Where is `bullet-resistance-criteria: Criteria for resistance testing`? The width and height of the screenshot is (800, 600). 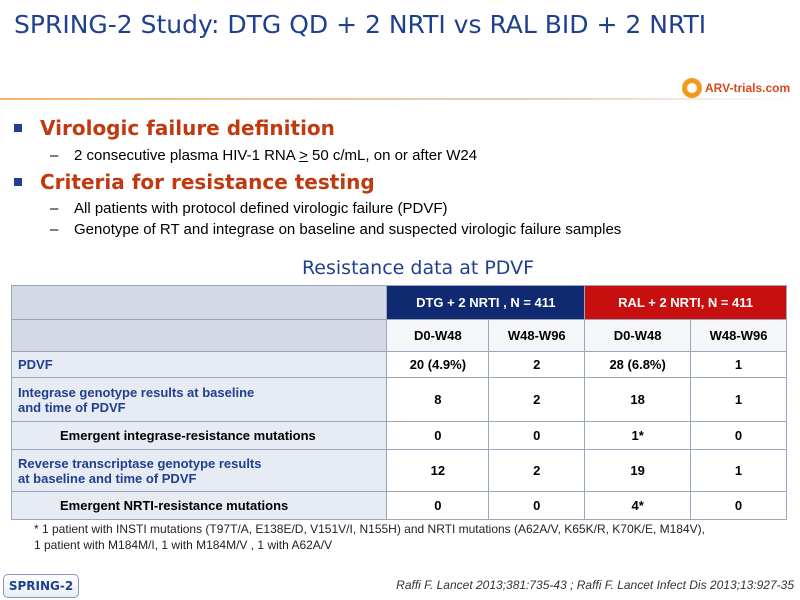 bullet-resistance-criteria: Criteria for resistance testing is located at coordinates (194, 182).